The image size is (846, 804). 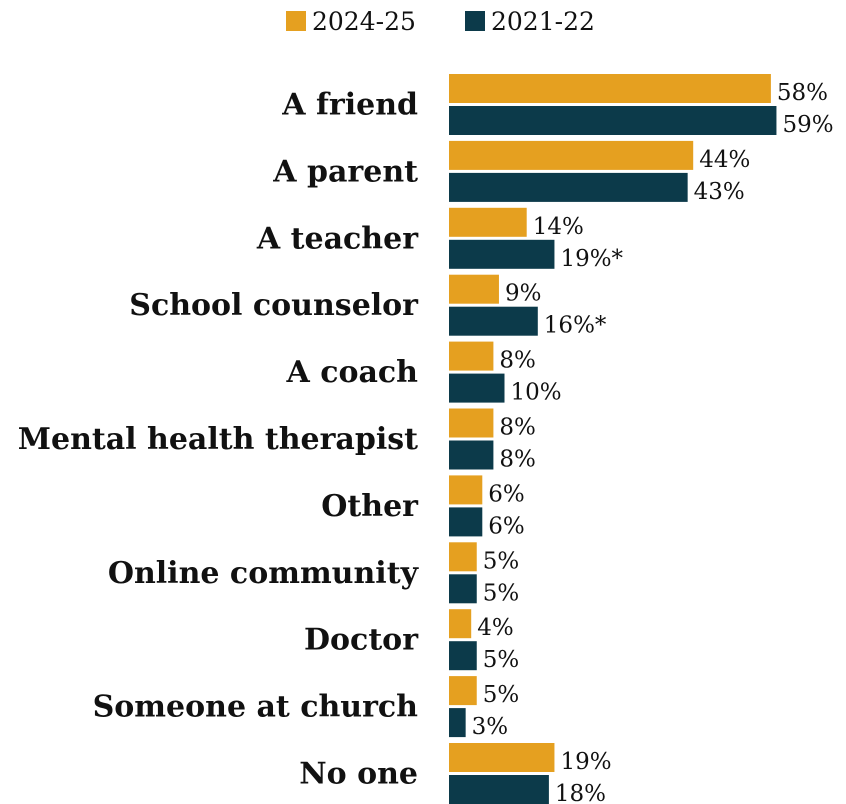 What do you see at coordinates (361, 640) in the screenshot?
I see `category-label-doctor: Doctor` at bounding box center [361, 640].